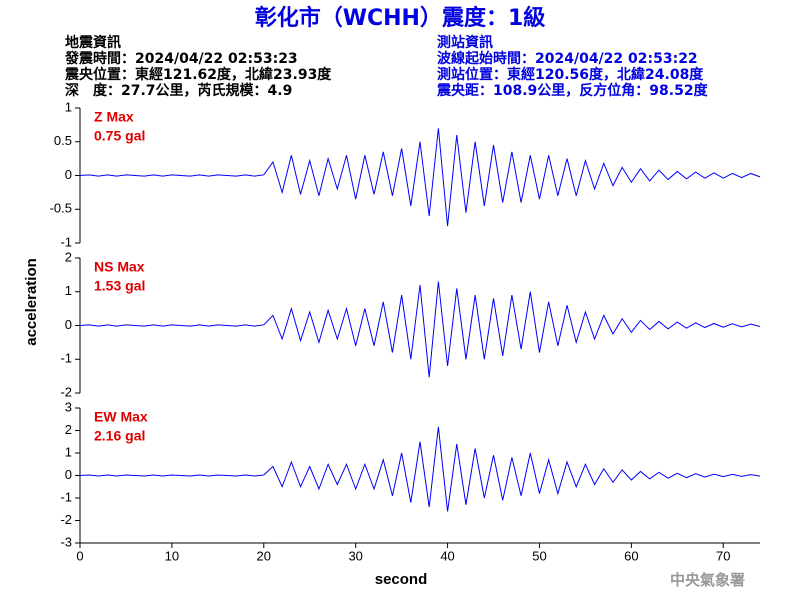  I want to click on x-tick-label: 20, so click(264, 555).